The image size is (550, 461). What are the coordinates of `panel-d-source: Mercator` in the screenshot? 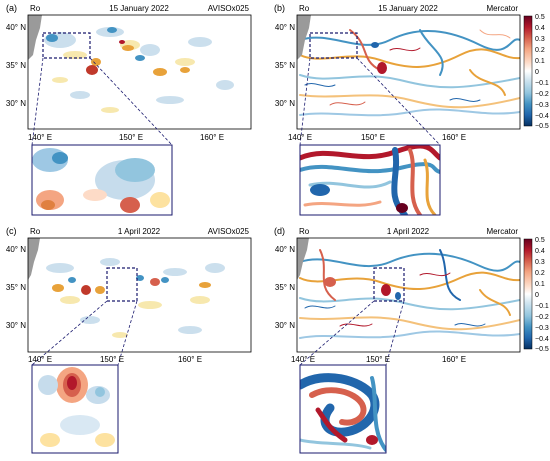 It's located at (502, 231).